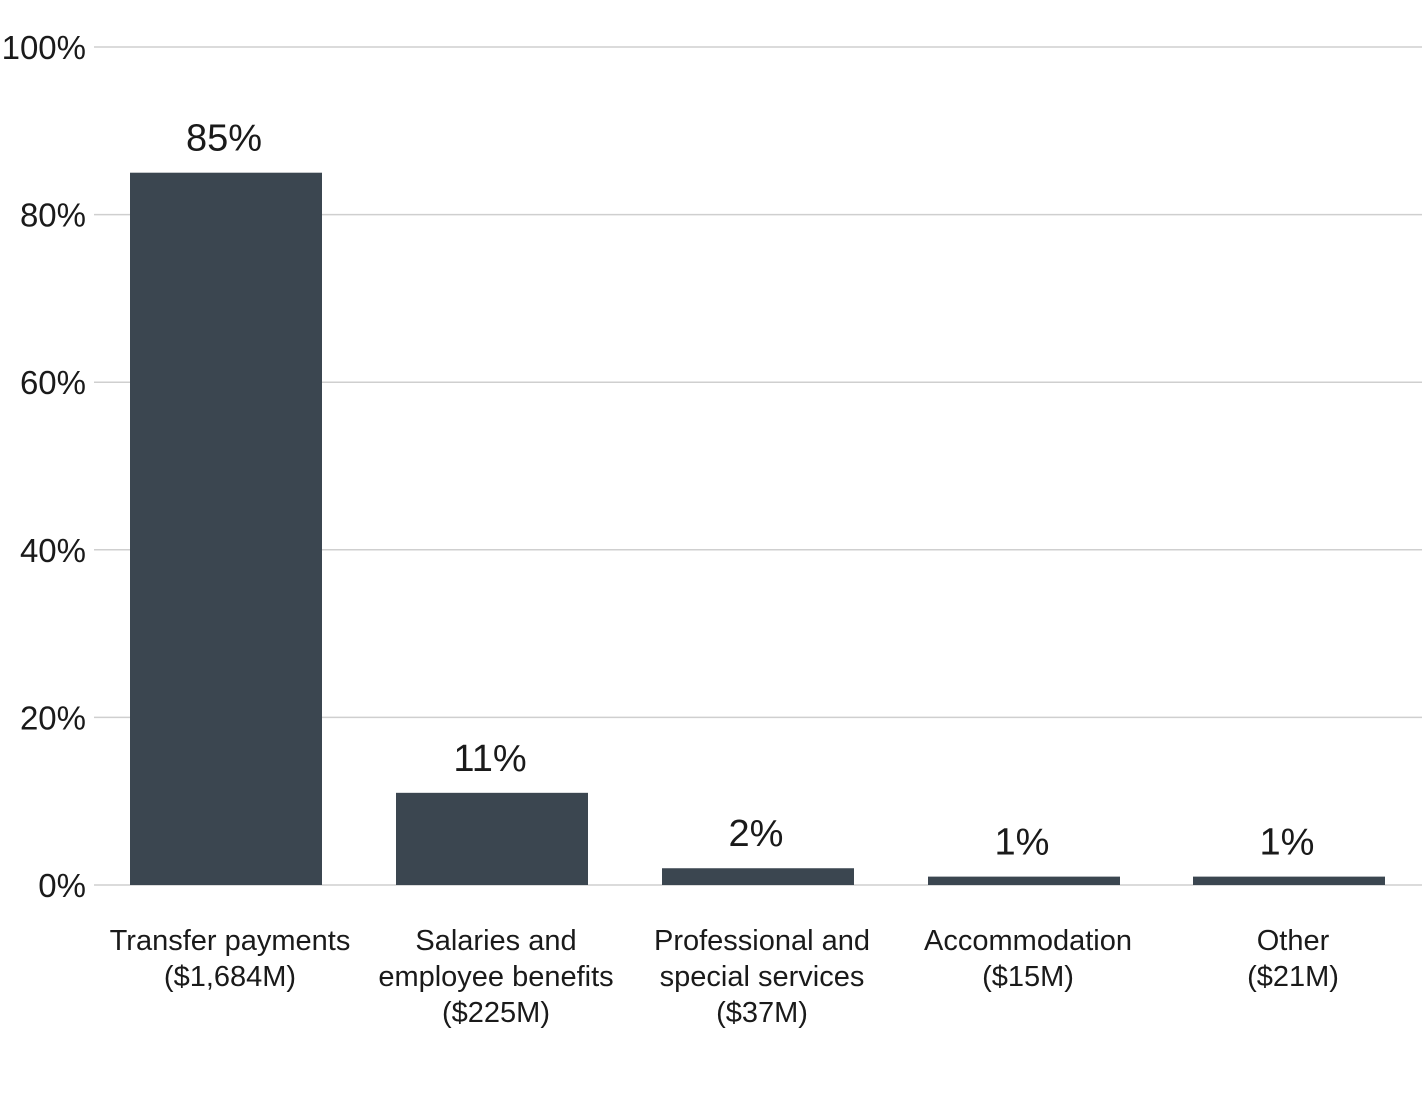 The height and width of the screenshot is (1093, 1428). I want to click on y-tick-label: 20%, so click(53, 717).